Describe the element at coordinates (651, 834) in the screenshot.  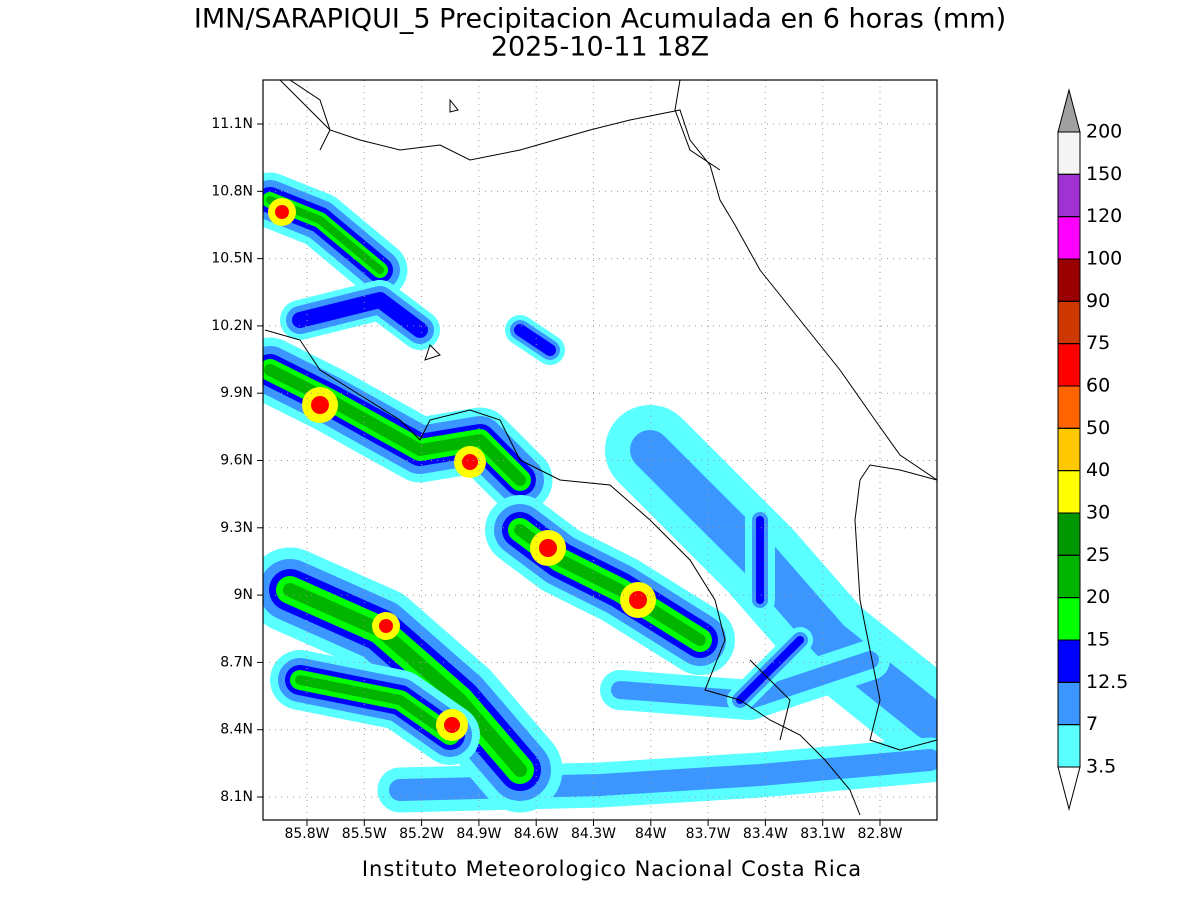
I see `lon-label: 84W` at that location.